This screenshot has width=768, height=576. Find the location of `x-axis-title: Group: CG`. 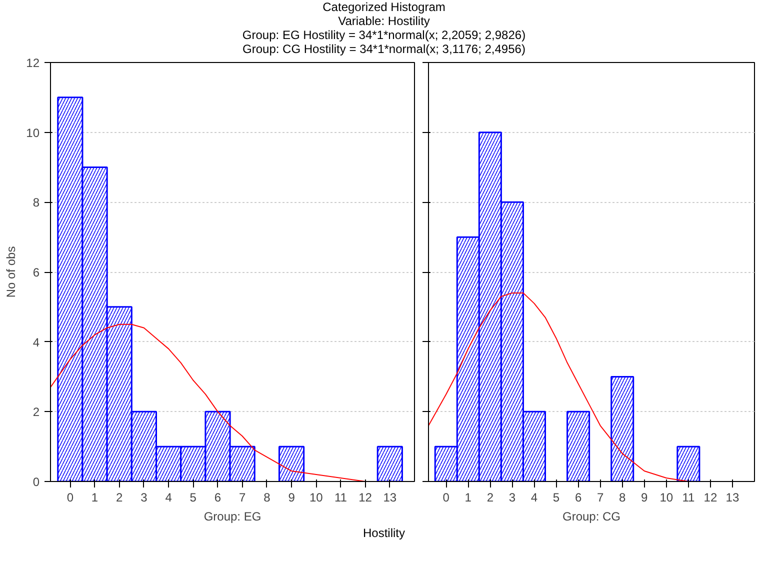

x-axis-title: Group: CG is located at coordinates (591, 517).